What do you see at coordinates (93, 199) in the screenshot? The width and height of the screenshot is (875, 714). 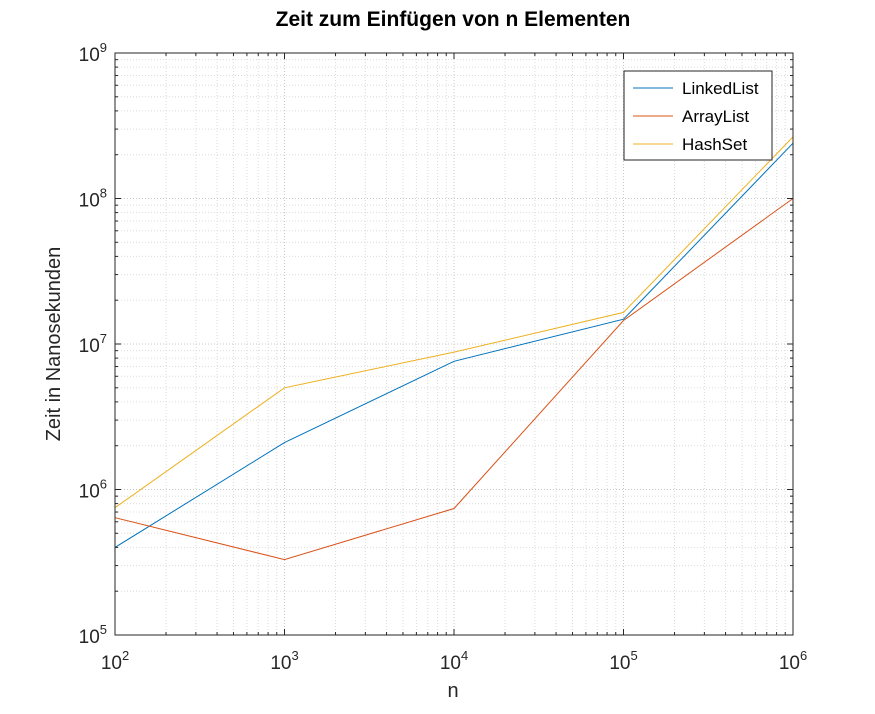 I see `y-tick-label: 10⁸` at bounding box center [93, 199].